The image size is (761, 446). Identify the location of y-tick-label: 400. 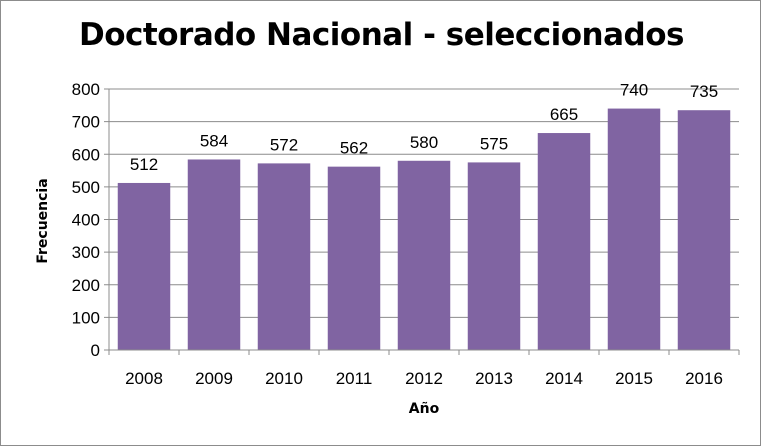
(86, 220).